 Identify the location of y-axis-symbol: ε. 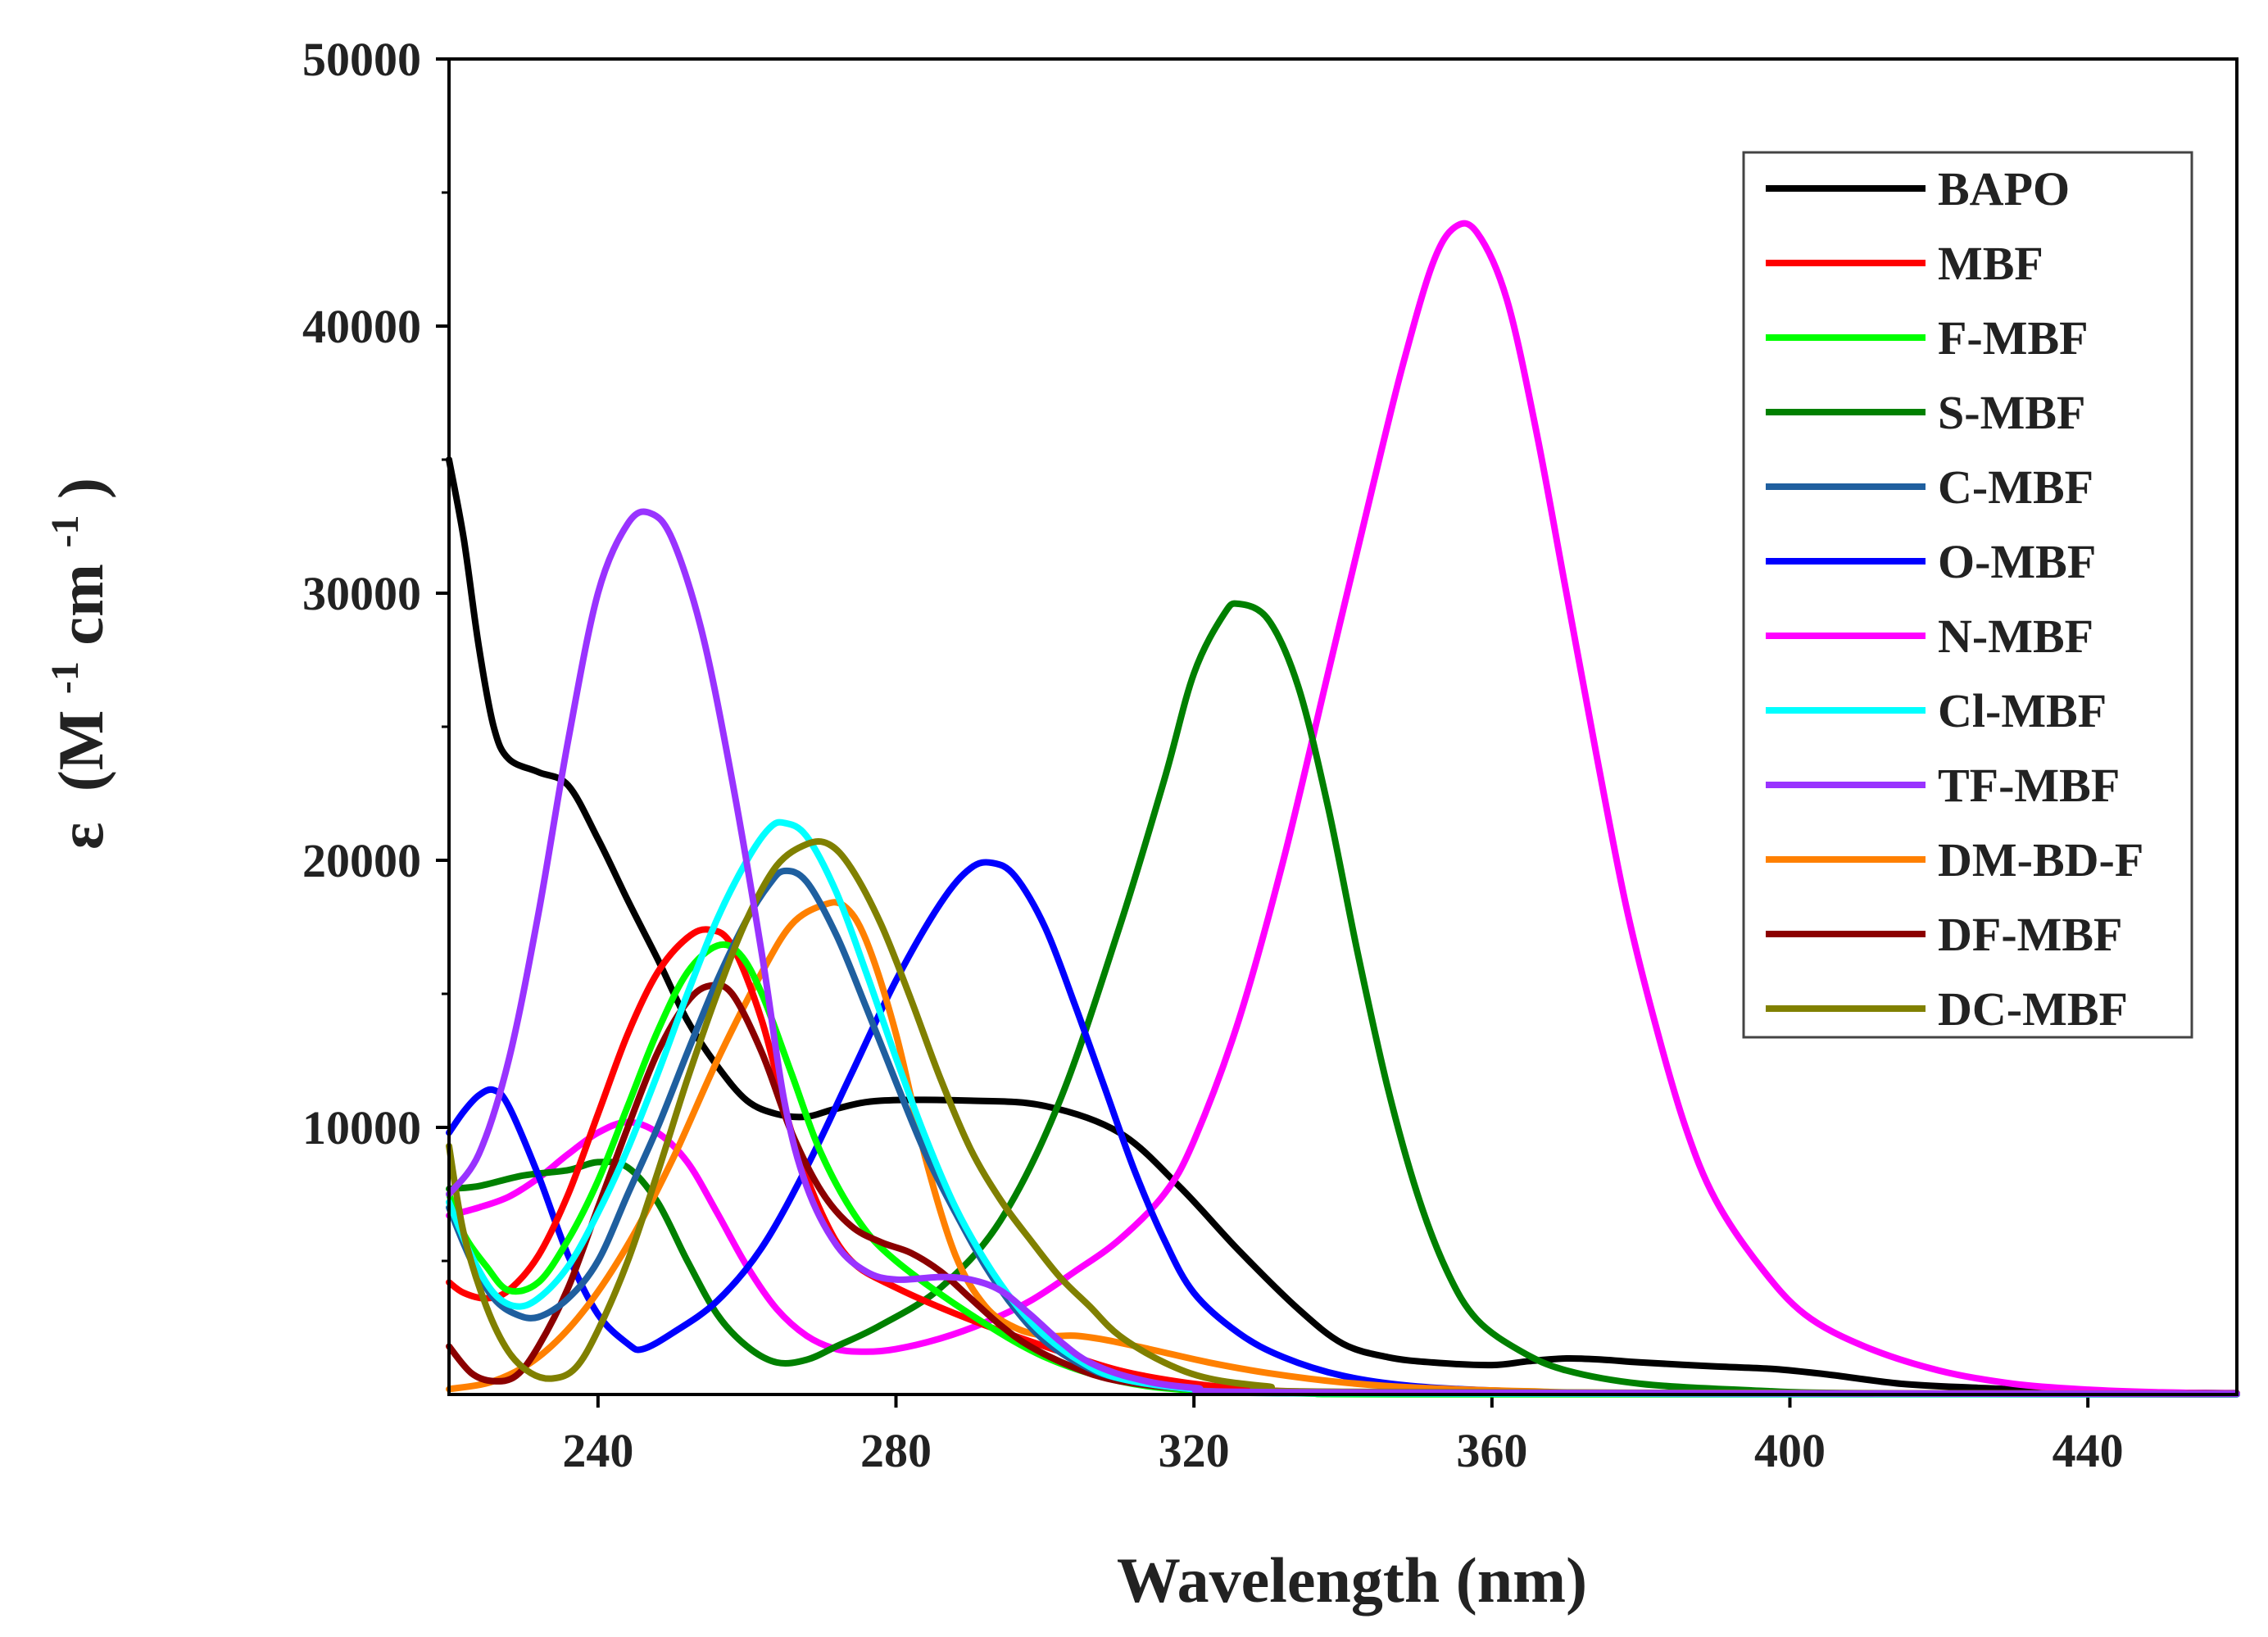
(80, 836).